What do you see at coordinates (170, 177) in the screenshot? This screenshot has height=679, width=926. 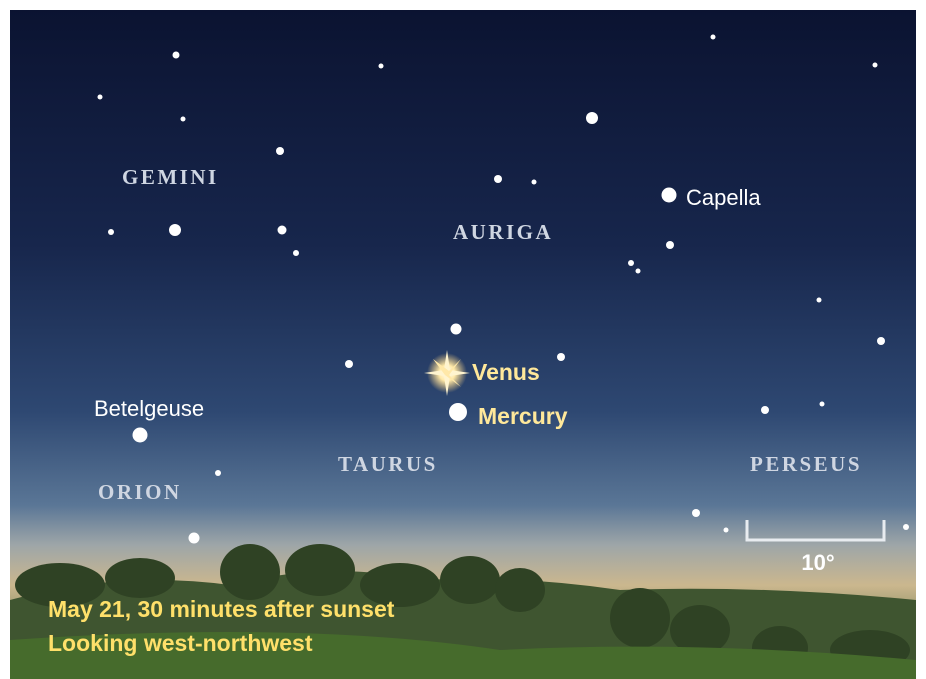 I see `constellation-label: GEMINI` at bounding box center [170, 177].